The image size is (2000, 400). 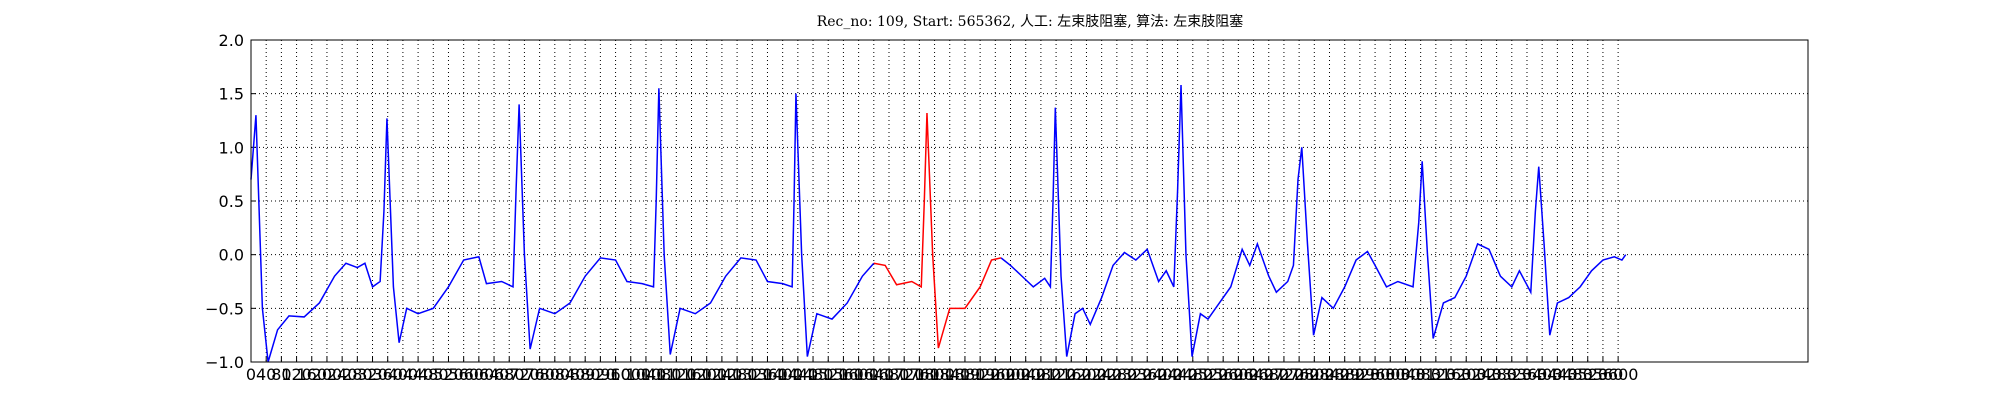 What do you see at coordinates (555, 374) in the screenshot?
I see `x-tick-label: 800` at bounding box center [555, 374].